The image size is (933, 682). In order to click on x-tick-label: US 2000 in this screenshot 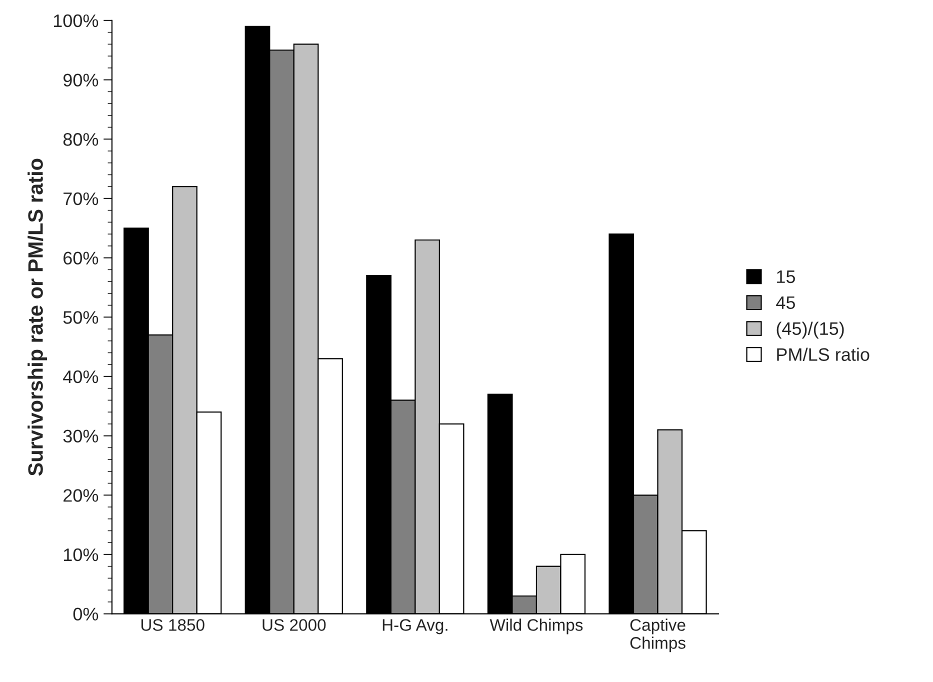, I will do `click(294, 625)`.